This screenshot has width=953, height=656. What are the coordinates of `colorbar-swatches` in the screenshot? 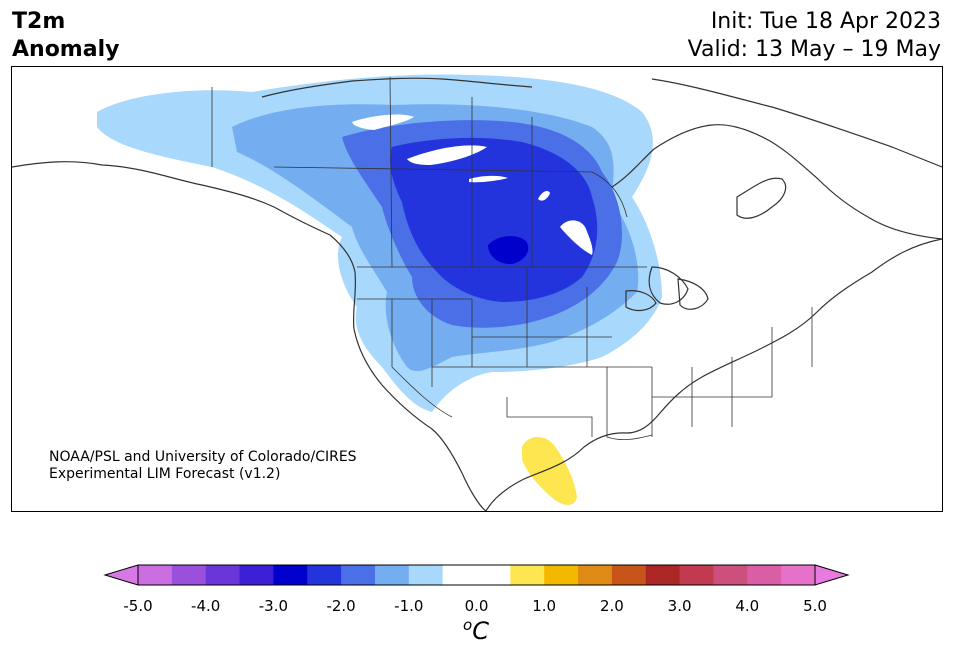 It's located at (476, 575).